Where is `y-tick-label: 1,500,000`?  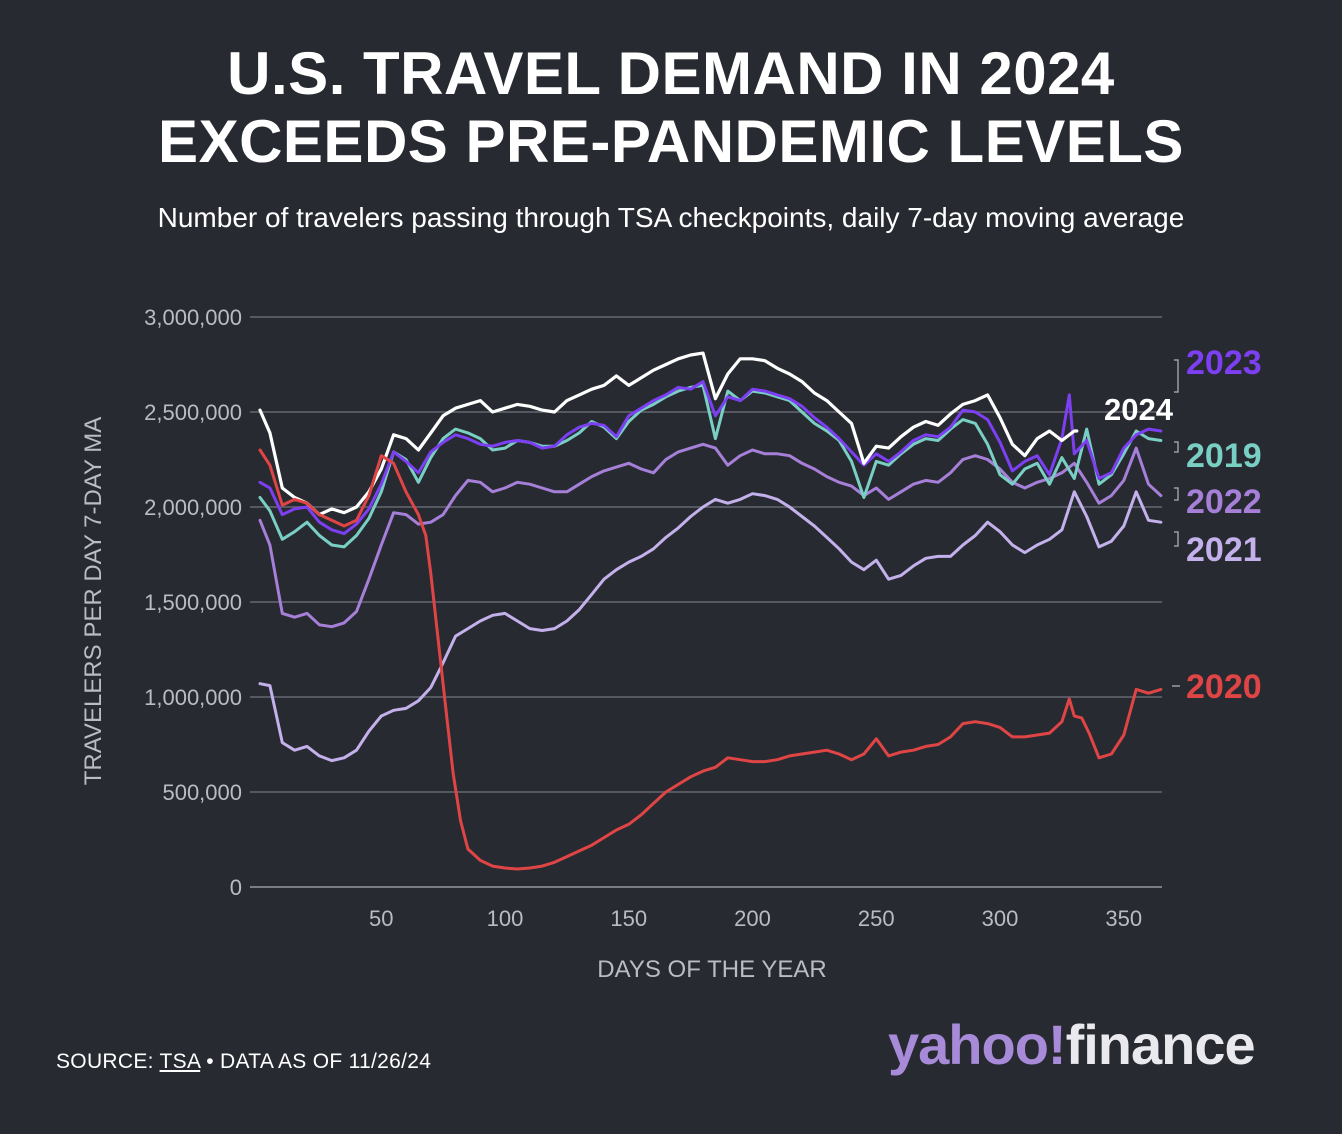
y-tick-label: 1,500,000 is located at coordinates (193, 602).